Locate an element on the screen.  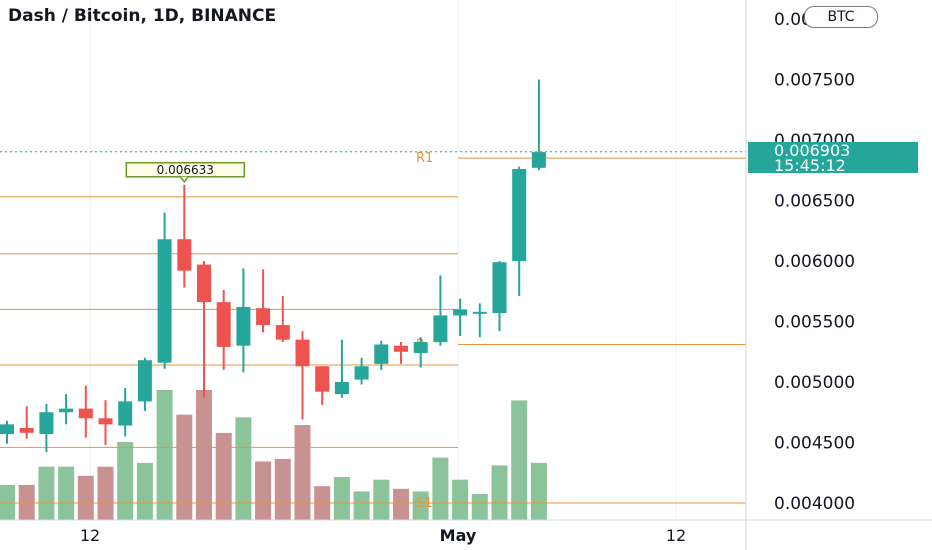
high-marker-pointer is located at coordinates (184, 179).